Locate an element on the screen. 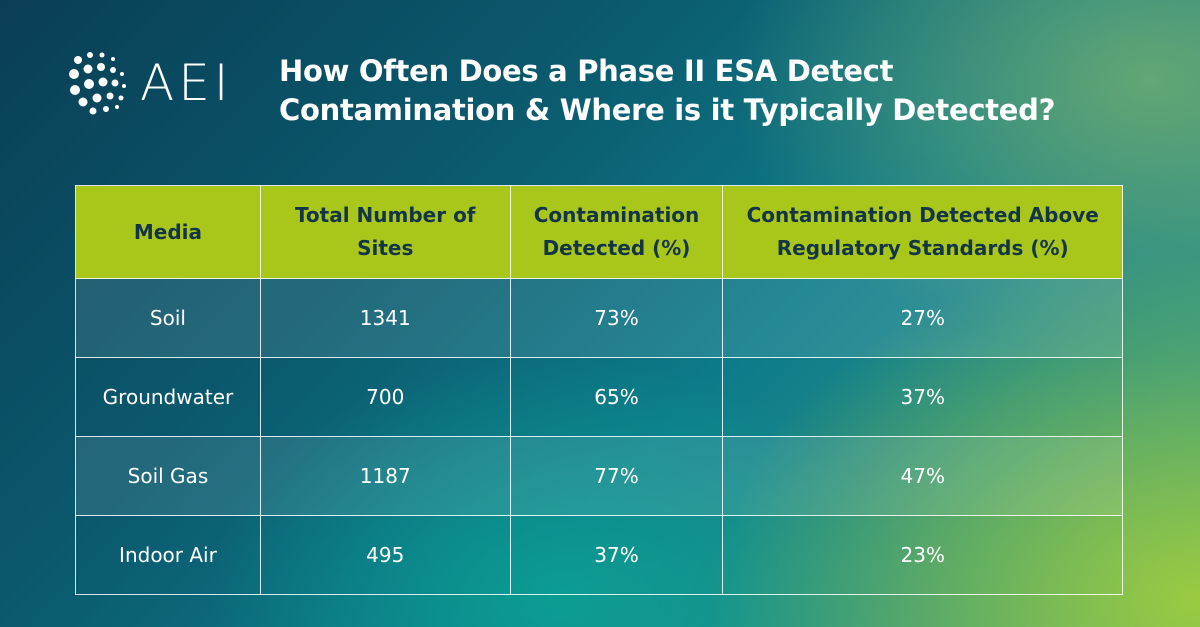 The height and width of the screenshot is (627, 1200). title-line-1: How Often Does a Phase II ESA Detect is located at coordinates (586, 71).